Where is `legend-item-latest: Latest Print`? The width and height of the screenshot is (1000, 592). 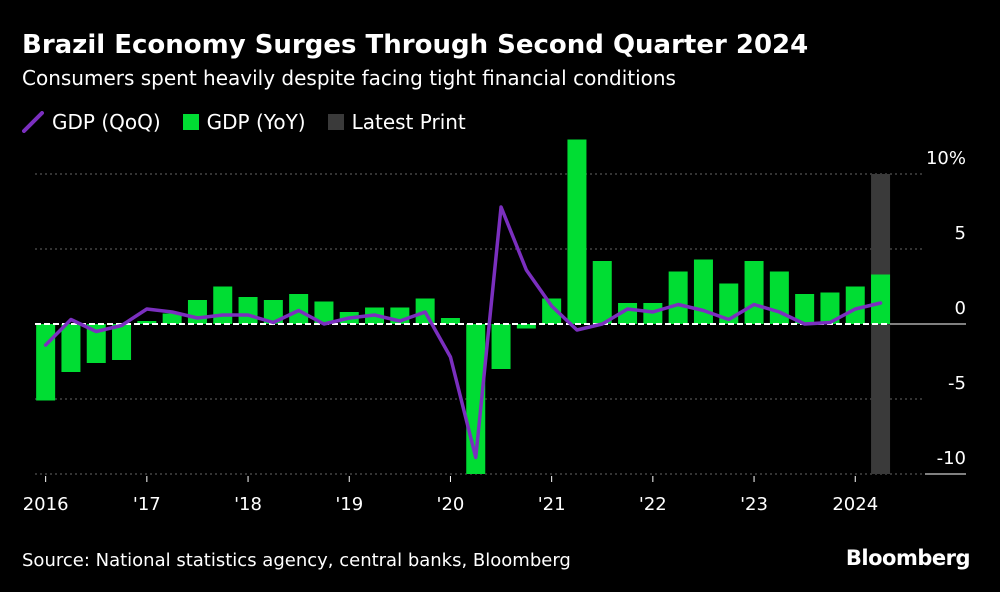
legend-item-latest: Latest Print is located at coordinates (396, 122).